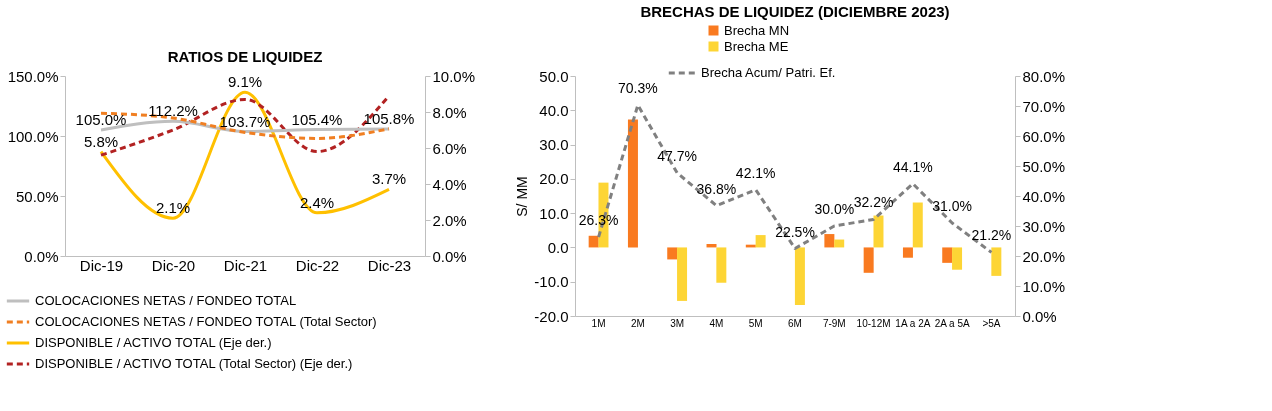 The image size is (1272, 411). I want to click on x-tick-label: Dic-19, so click(101, 265).